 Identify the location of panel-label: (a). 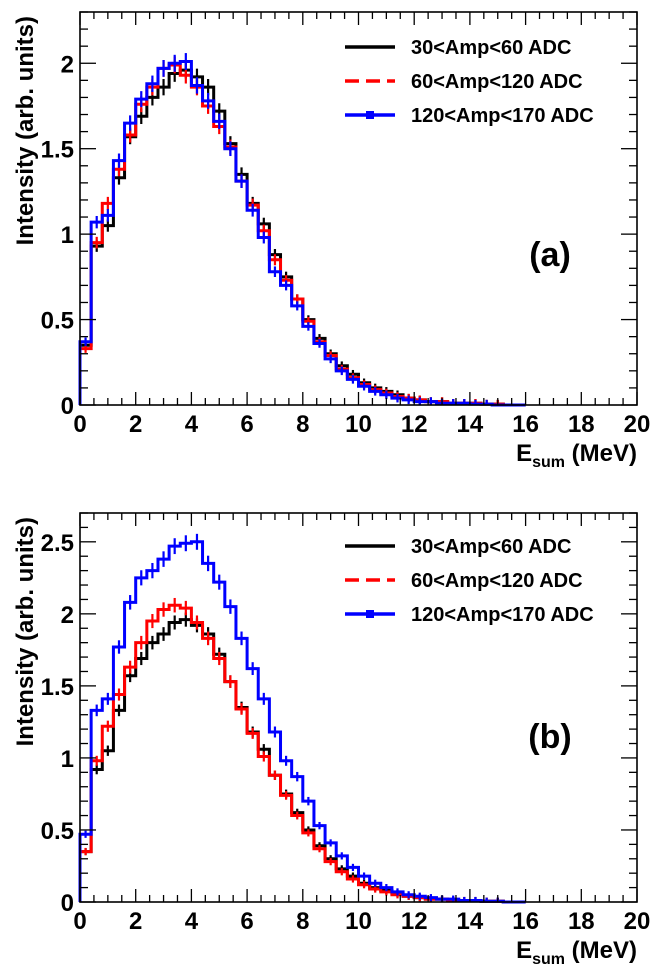
(550, 255).